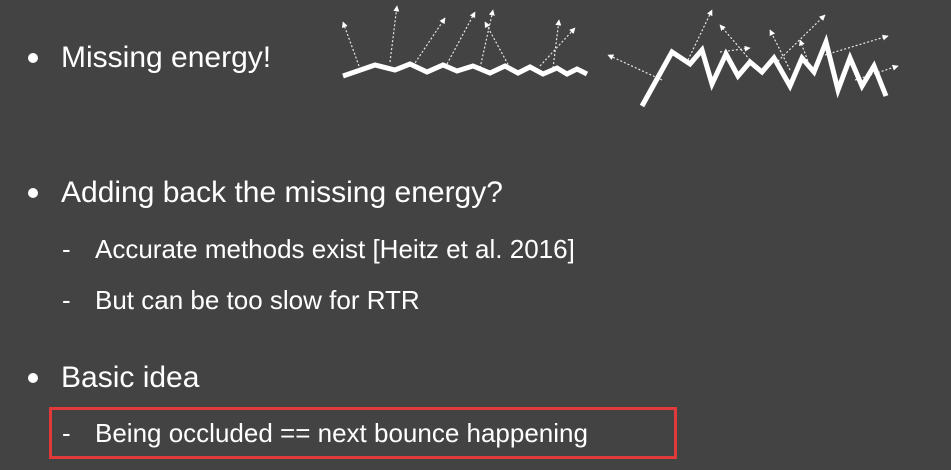 This screenshot has height=470, width=951. What do you see at coordinates (257, 300) in the screenshot?
I see `sub-bullet-text: But can be too slow for RTR` at bounding box center [257, 300].